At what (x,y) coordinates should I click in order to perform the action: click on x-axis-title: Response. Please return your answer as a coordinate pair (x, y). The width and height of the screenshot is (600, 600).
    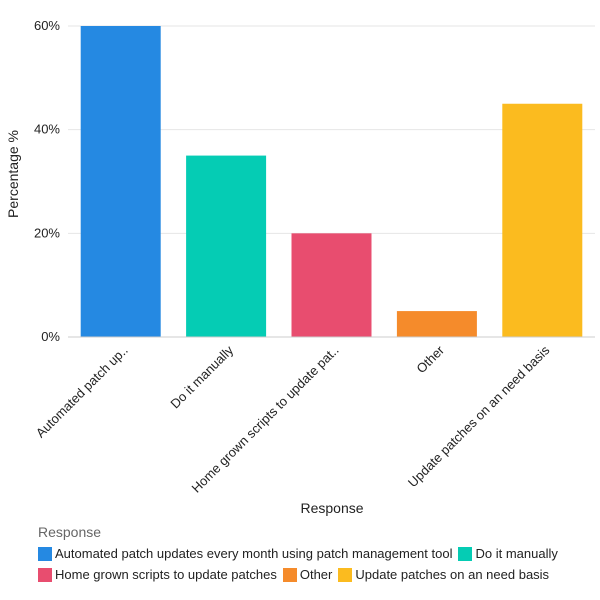
    Looking at the image, I should click on (331, 508).